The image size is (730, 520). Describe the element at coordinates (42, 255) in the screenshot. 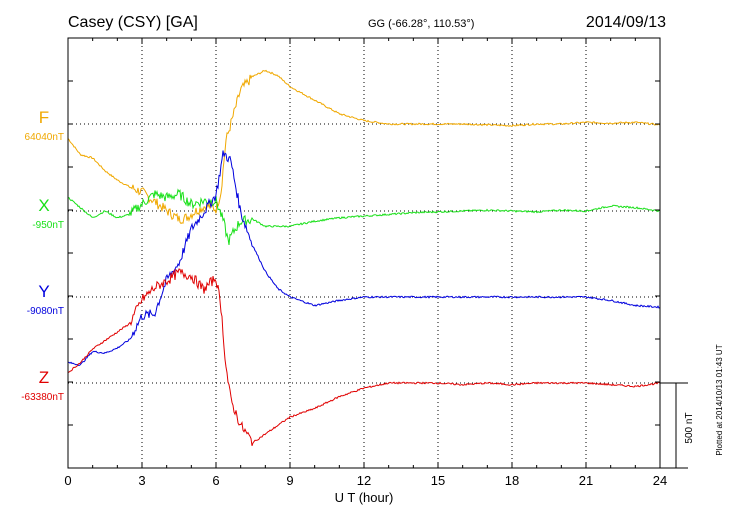

I see `series-labels: F 64040nT X -950nT Y -9080nT Z -63380nT` at that location.